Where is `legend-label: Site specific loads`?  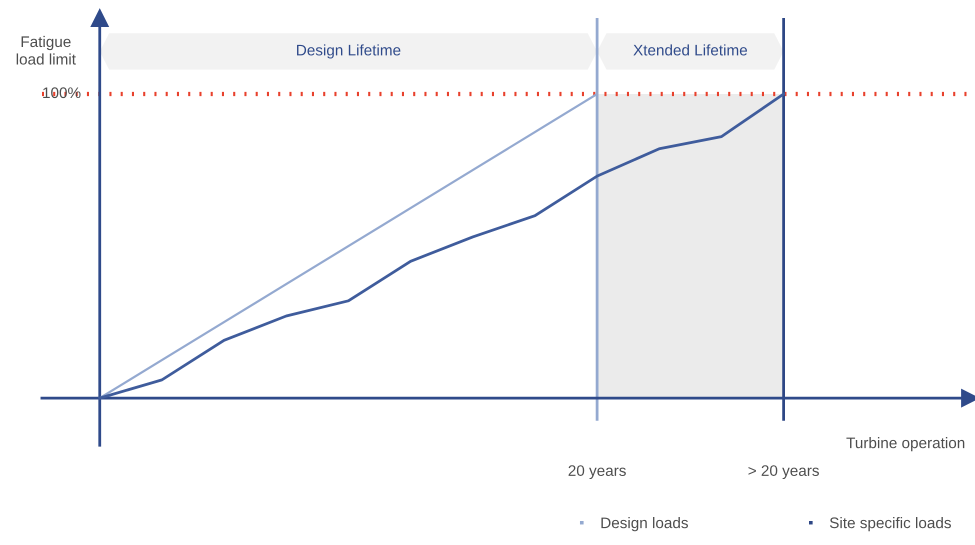
legend-label: Site specific loads is located at coordinates (890, 524).